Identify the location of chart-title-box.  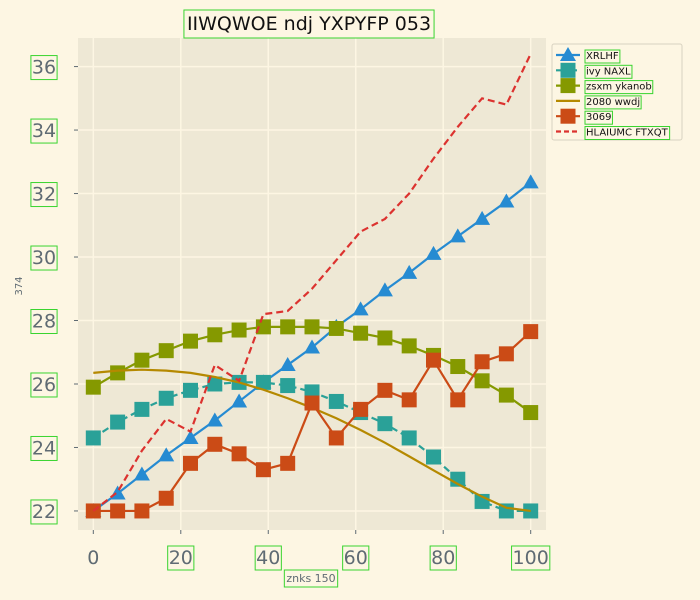
(309, 24).